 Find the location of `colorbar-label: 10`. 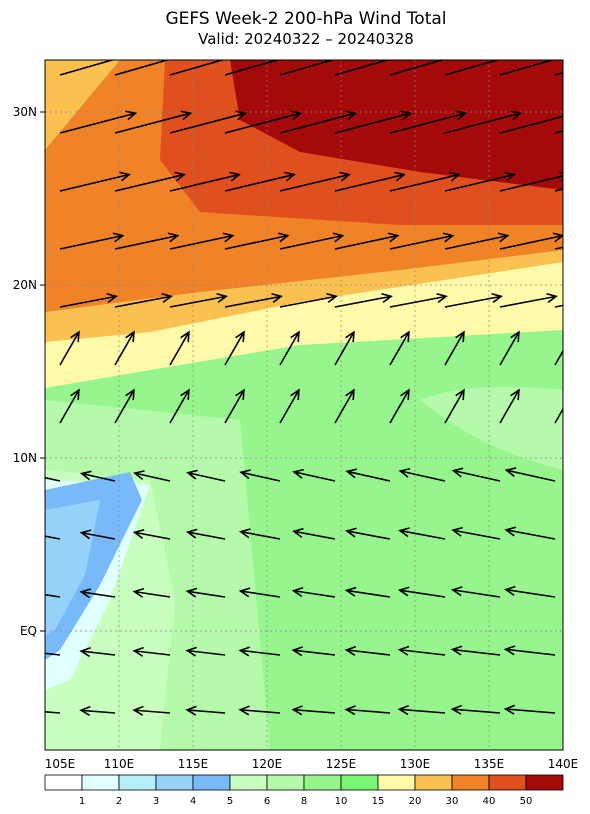

colorbar-label: 10 is located at coordinates (341, 801).